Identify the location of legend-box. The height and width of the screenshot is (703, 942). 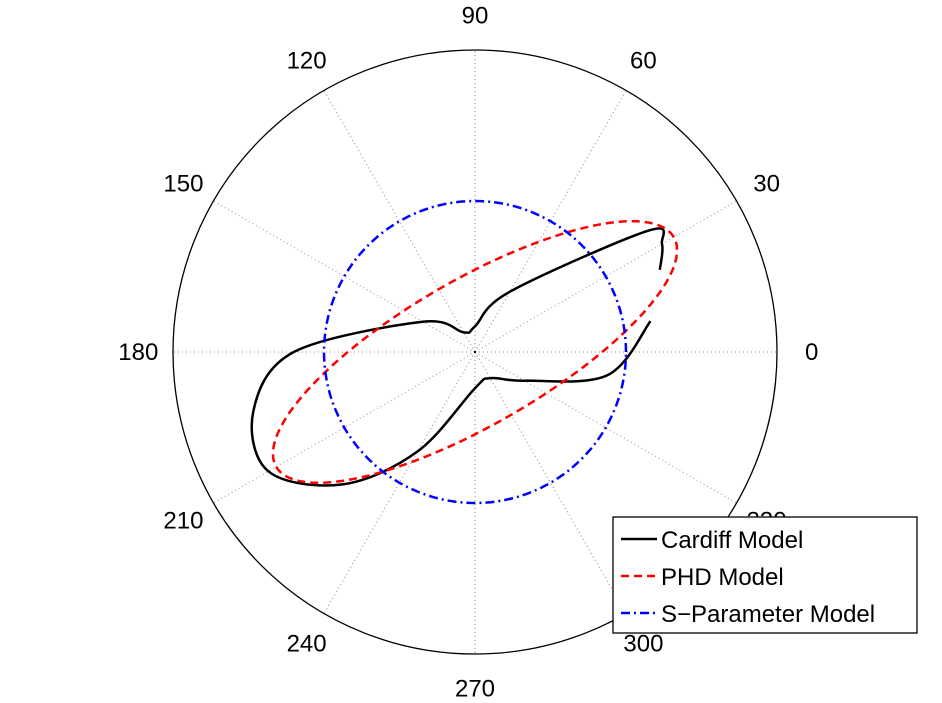
(765, 575).